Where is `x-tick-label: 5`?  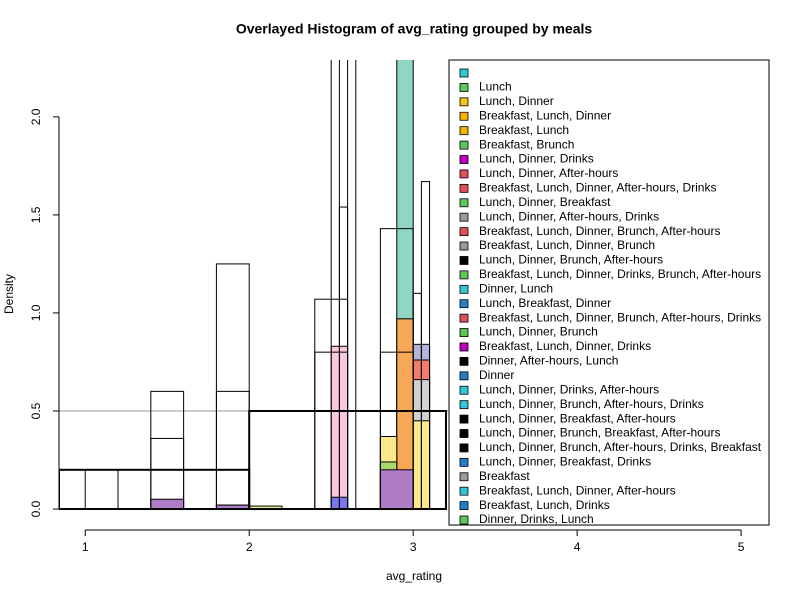 x-tick-label: 5 is located at coordinates (741, 547).